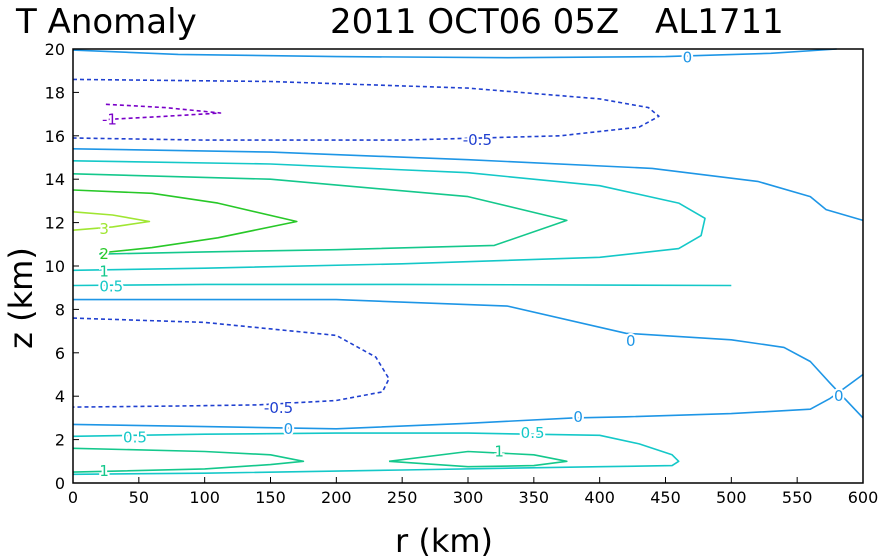  What do you see at coordinates (270, 497) in the screenshot?
I see `x-tick-label: 150` at bounding box center [270, 497].